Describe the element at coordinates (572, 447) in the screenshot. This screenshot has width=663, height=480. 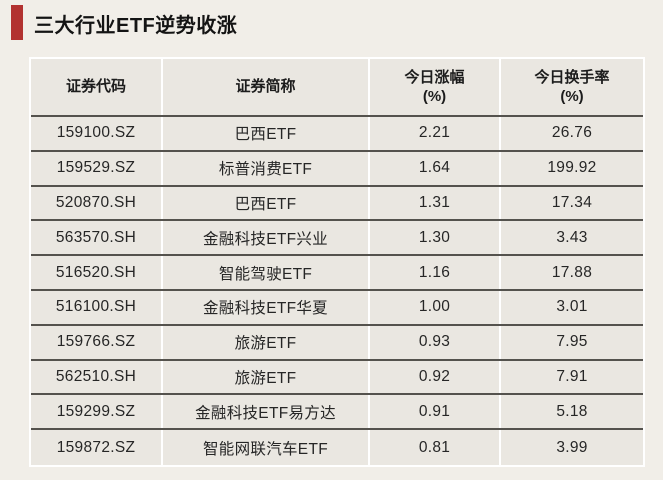
I see `cell-turnover: 3.99` at that location.